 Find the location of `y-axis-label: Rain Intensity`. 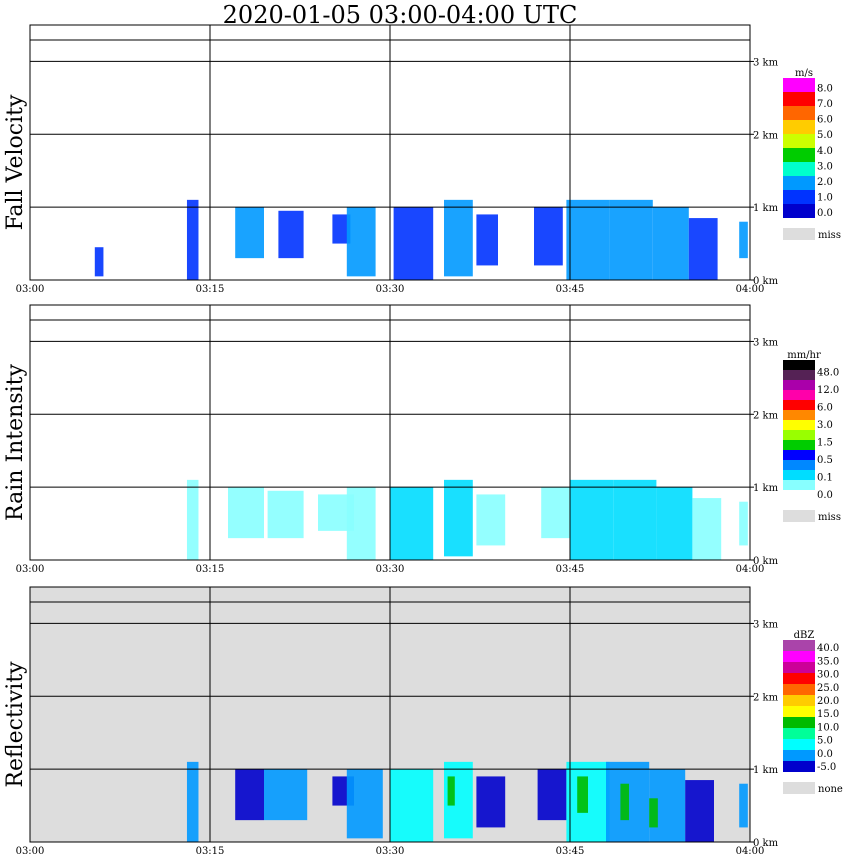

y-axis-label: Rain Intensity is located at coordinates (15, 441).